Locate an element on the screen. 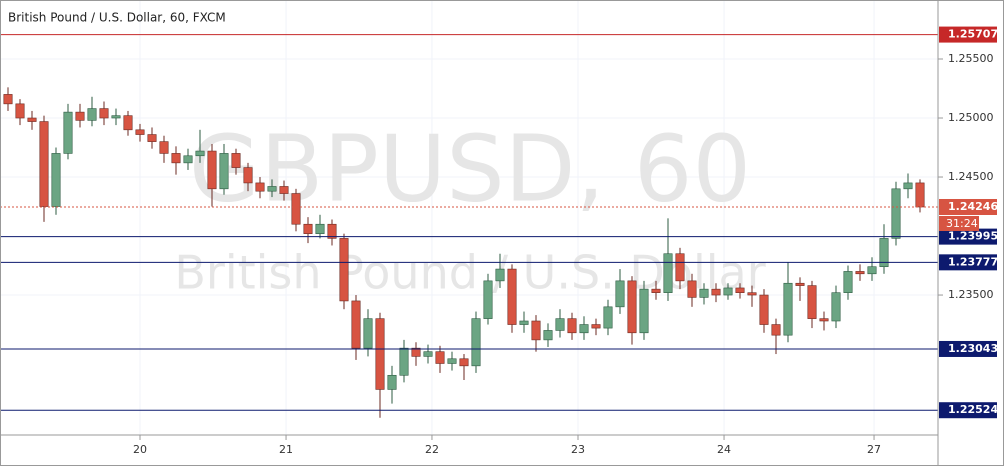  x-tick-label: 22 is located at coordinates (432, 449).